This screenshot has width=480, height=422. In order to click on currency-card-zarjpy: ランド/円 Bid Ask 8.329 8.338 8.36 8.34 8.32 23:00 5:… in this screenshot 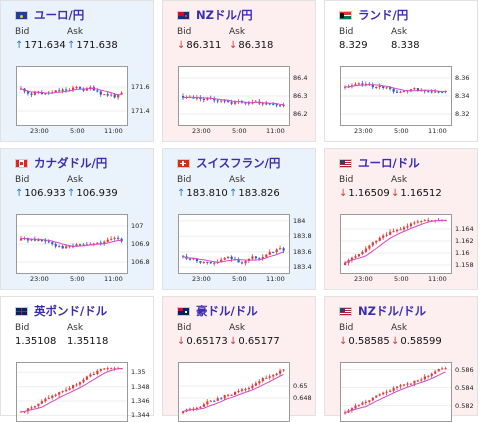, I will do `click(401, 71)`.